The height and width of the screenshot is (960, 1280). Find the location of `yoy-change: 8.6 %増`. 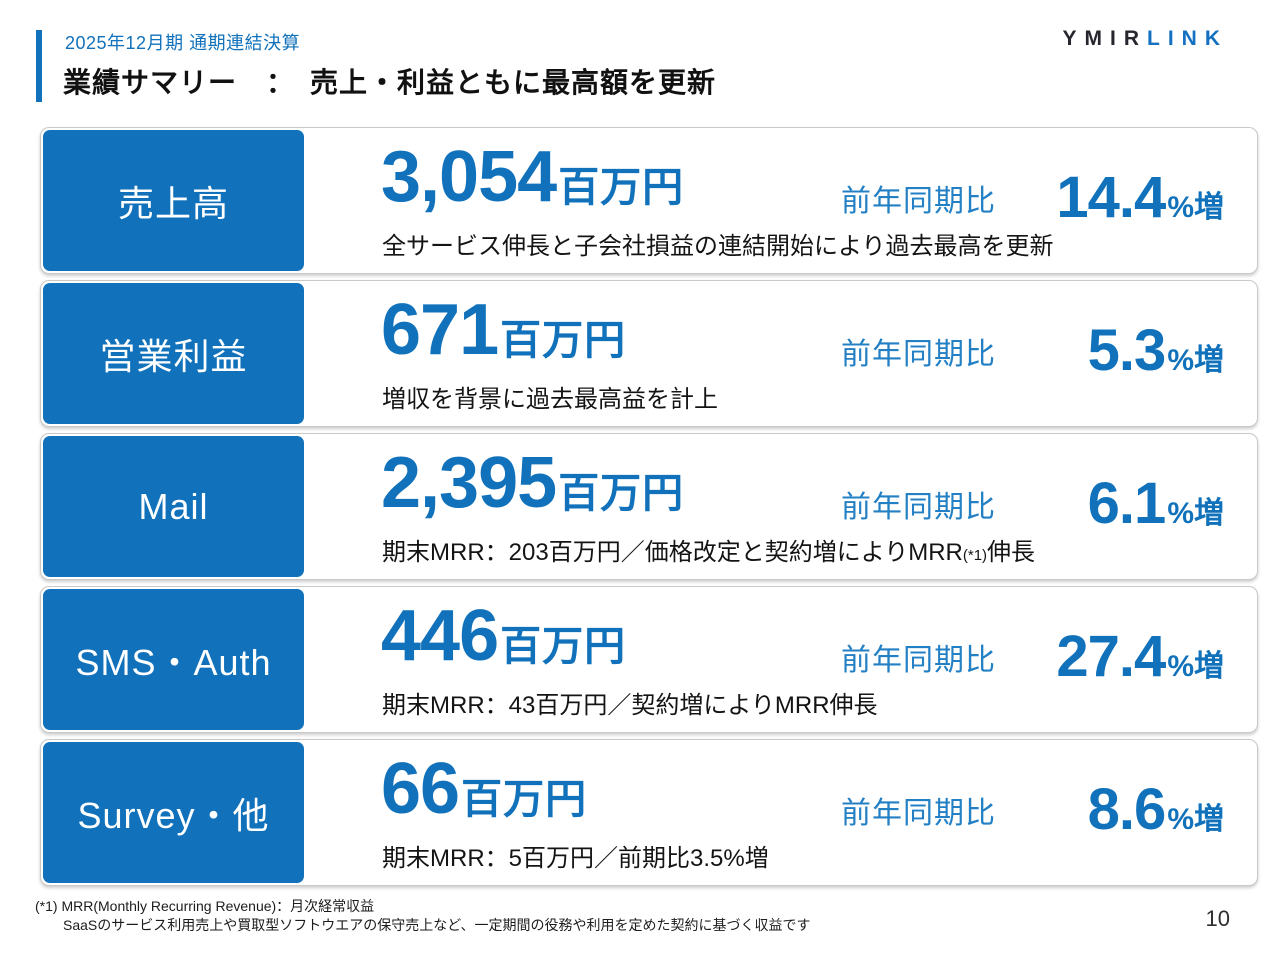

yoy-change: 8.6 %増 is located at coordinates (1155, 809).